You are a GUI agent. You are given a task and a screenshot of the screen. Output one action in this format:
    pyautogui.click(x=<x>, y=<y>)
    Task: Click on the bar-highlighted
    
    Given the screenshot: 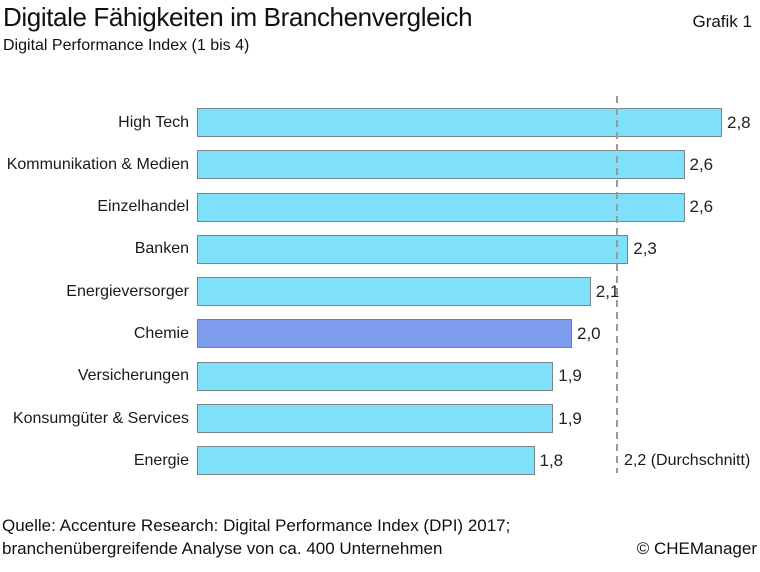 What is the action you would take?
    pyautogui.click(x=384, y=334)
    